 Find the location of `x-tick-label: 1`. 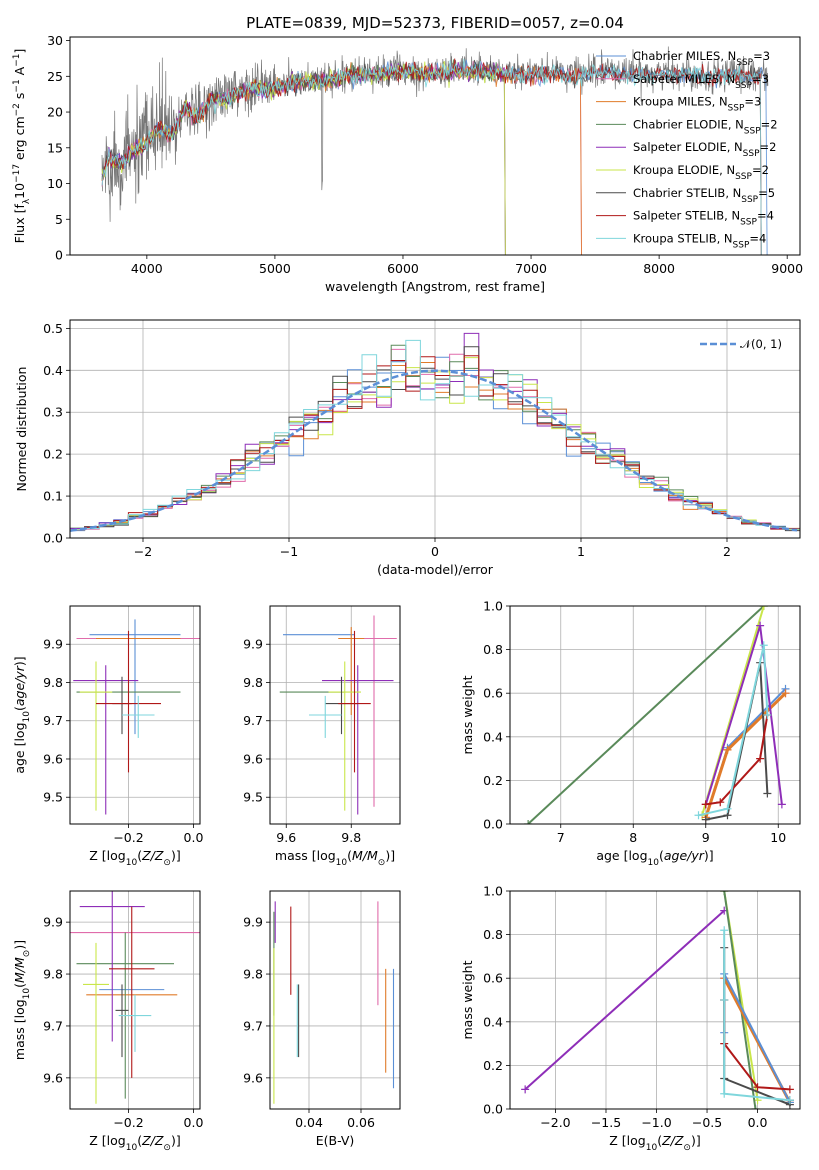

x-tick-label: 1 is located at coordinates (581, 551).